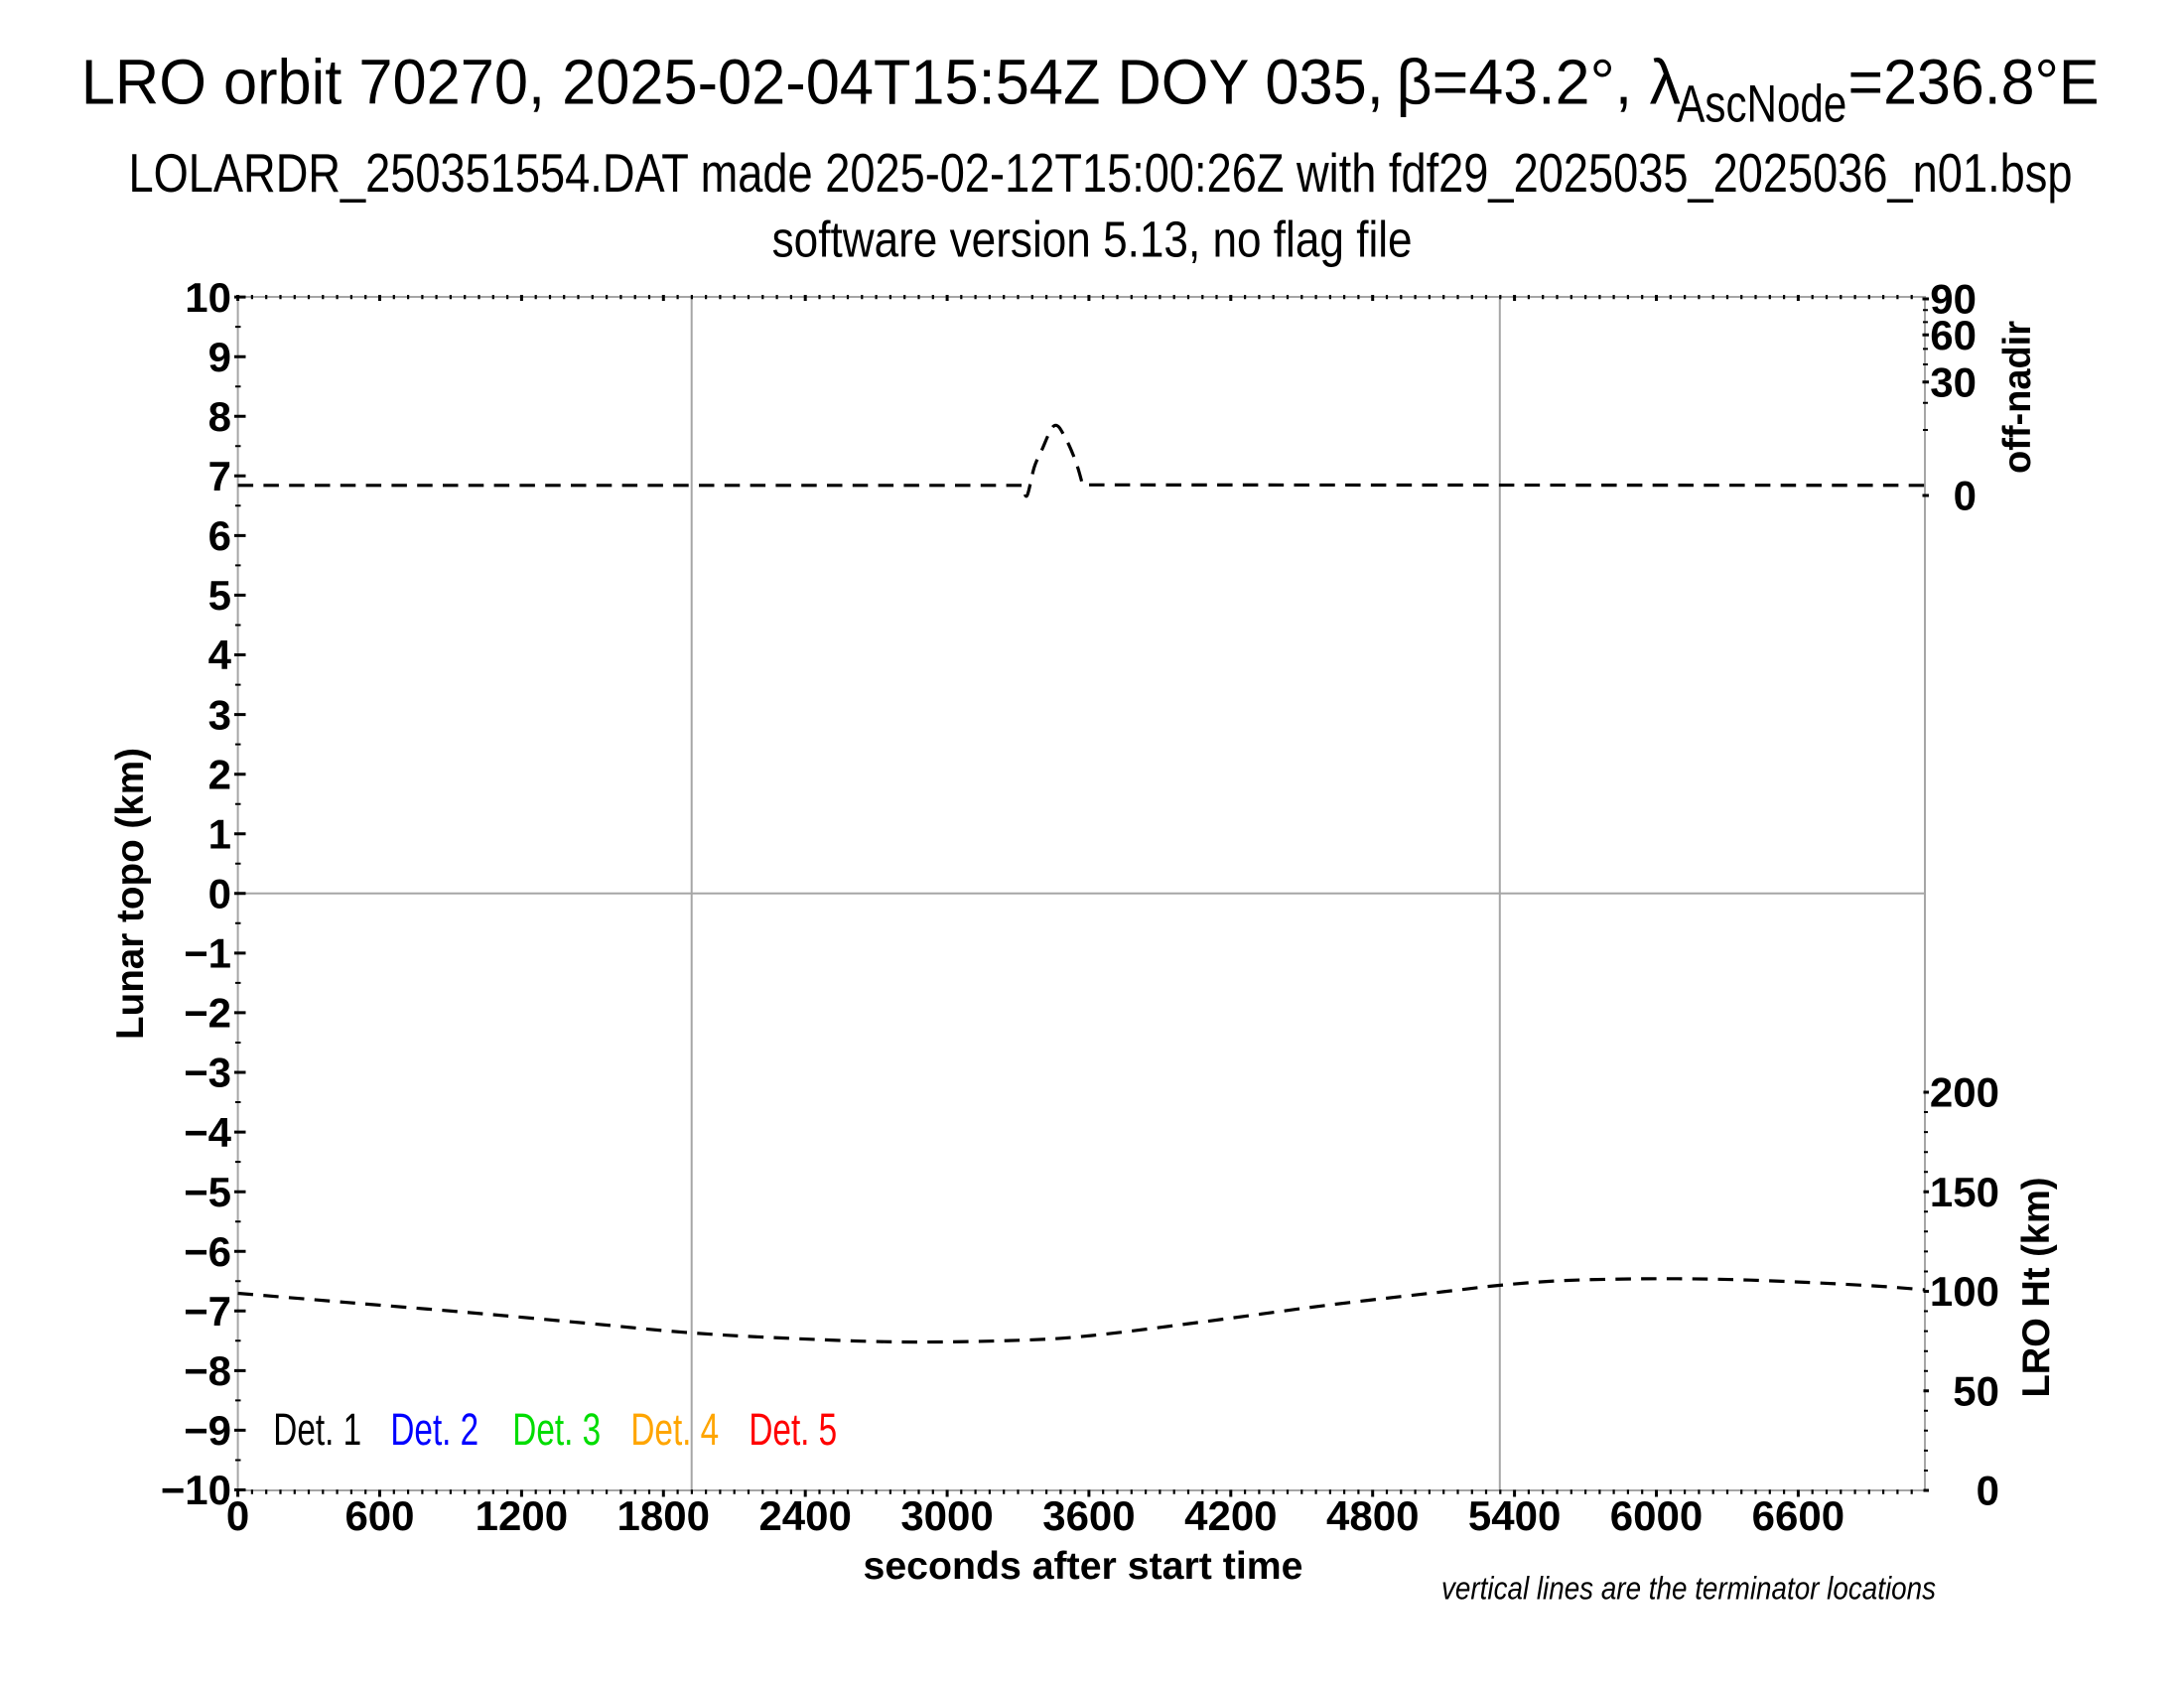  Describe the element at coordinates (219, 774) in the screenshot. I see `svg-text: 2` at that location.